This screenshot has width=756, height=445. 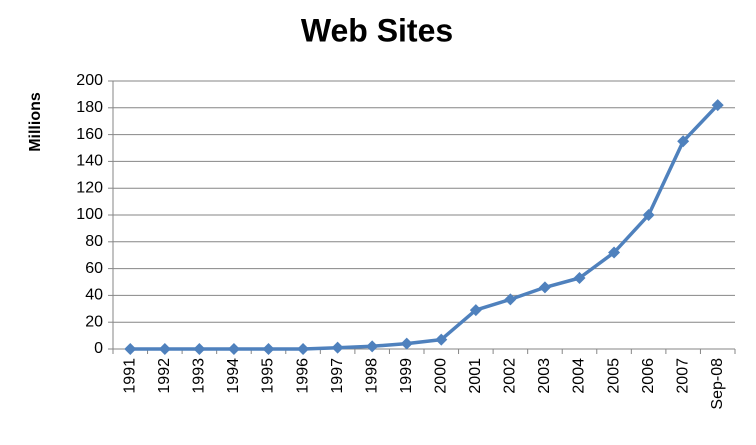 What do you see at coordinates (164, 376) in the screenshot?
I see `x-tick-label: 1992` at bounding box center [164, 376].